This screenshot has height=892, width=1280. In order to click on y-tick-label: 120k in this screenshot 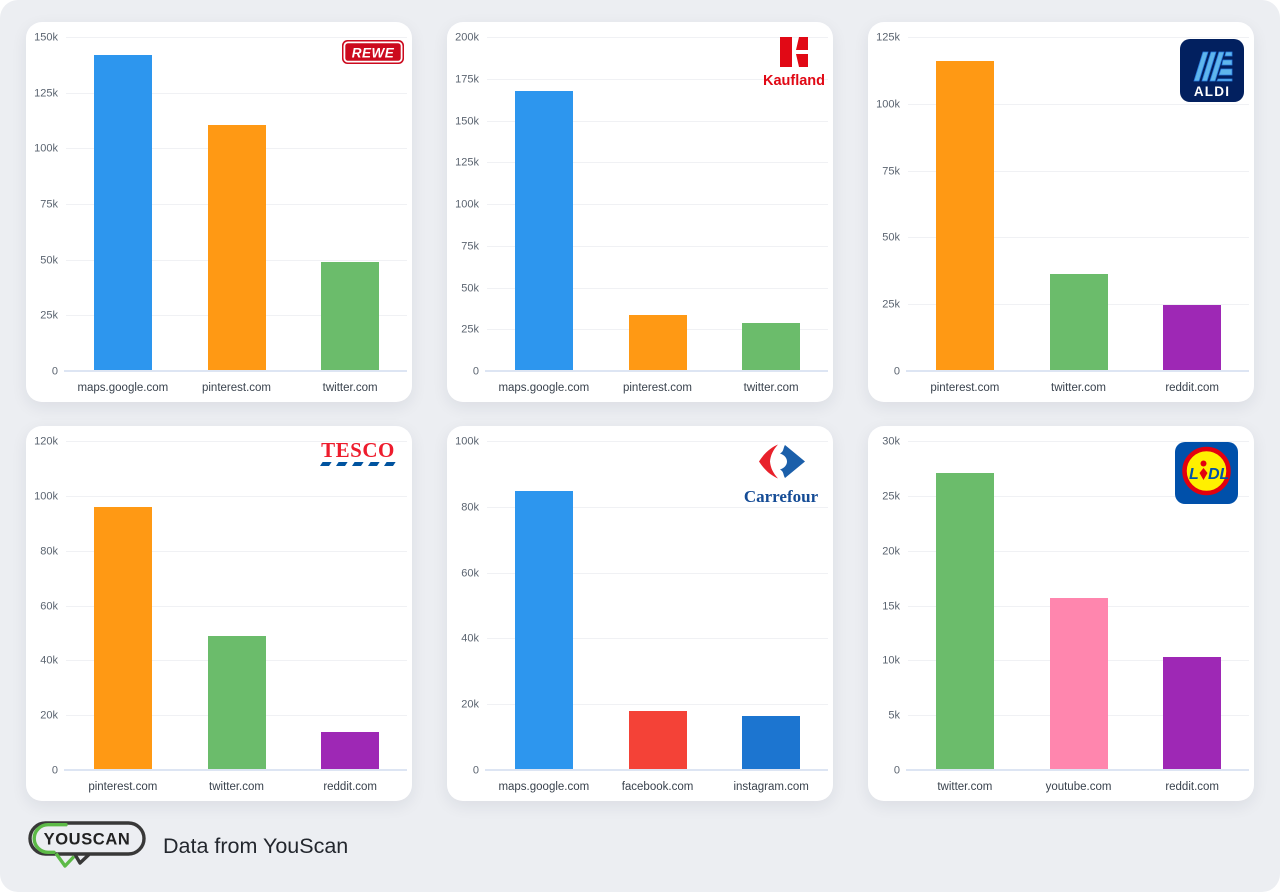, I will do `click(46, 441)`.